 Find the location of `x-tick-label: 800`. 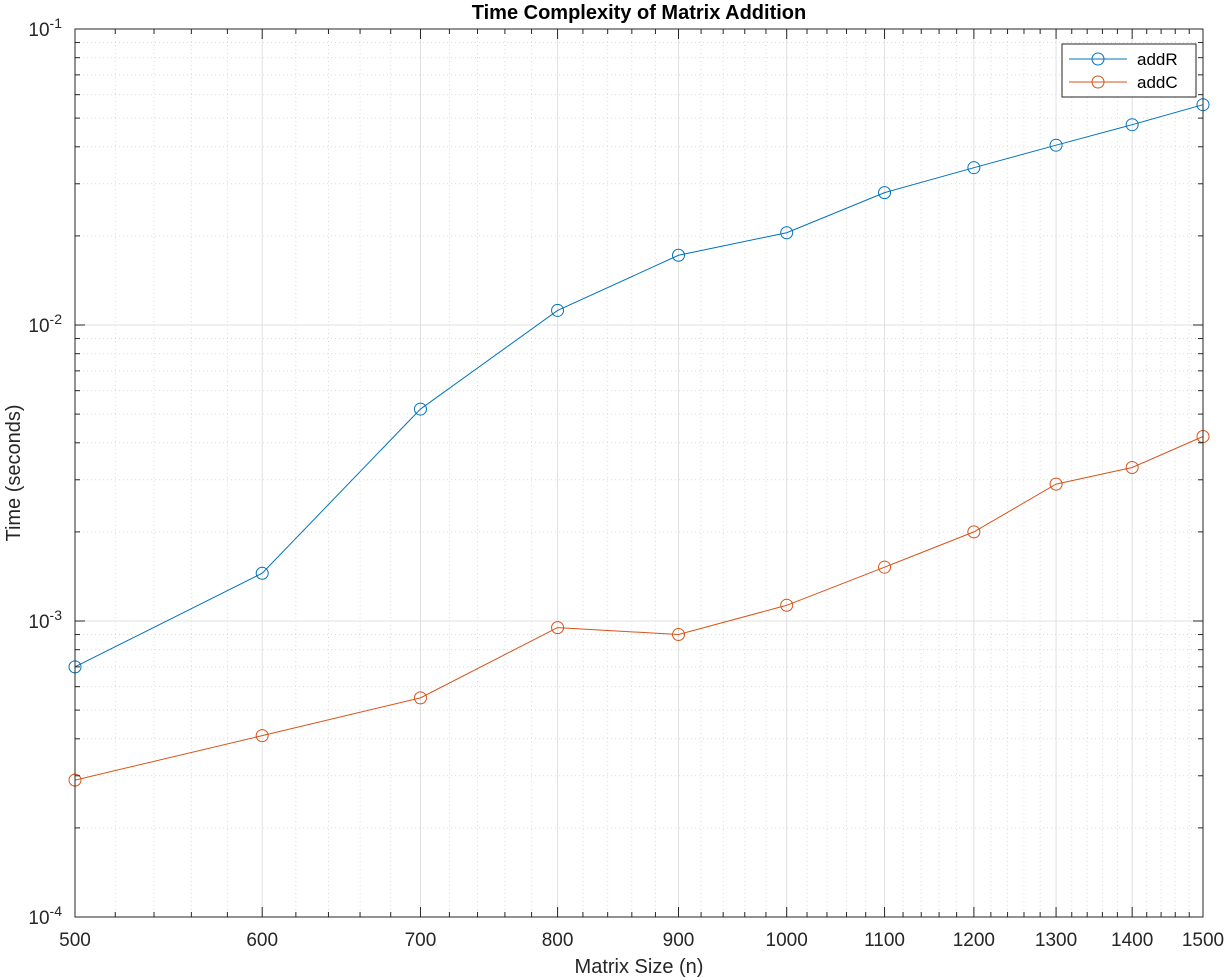

x-tick-label: 800 is located at coordinates (558, 940).